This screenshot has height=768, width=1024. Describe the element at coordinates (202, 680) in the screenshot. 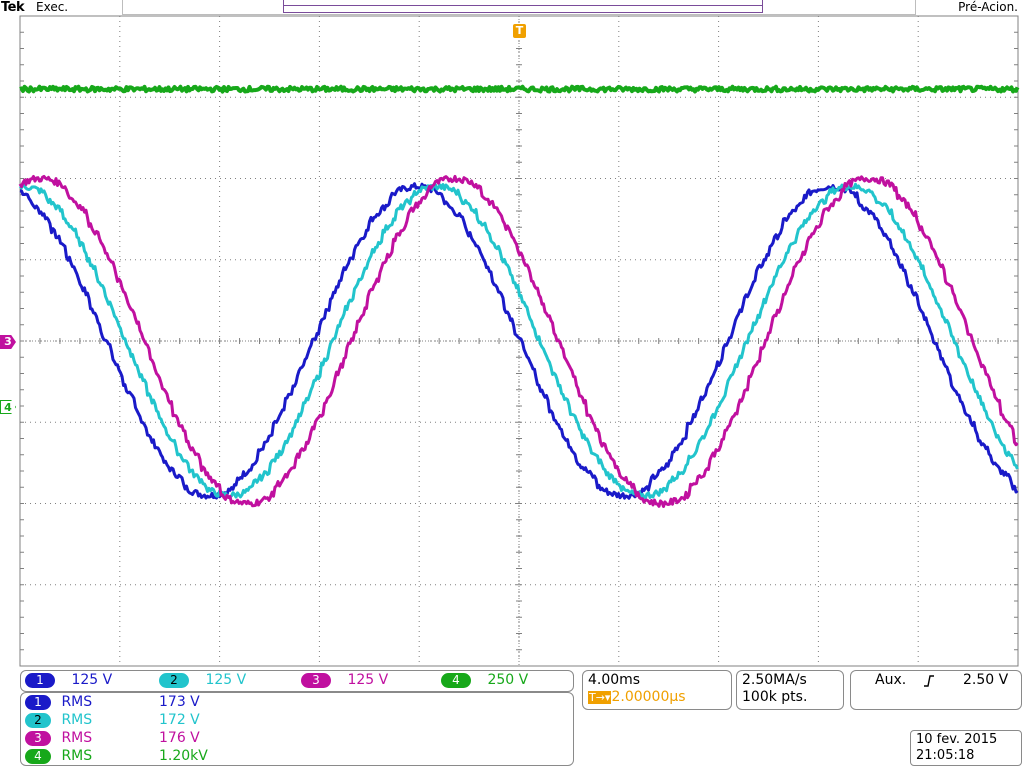

I see `ch2-scale: 2 125 V` at that location.